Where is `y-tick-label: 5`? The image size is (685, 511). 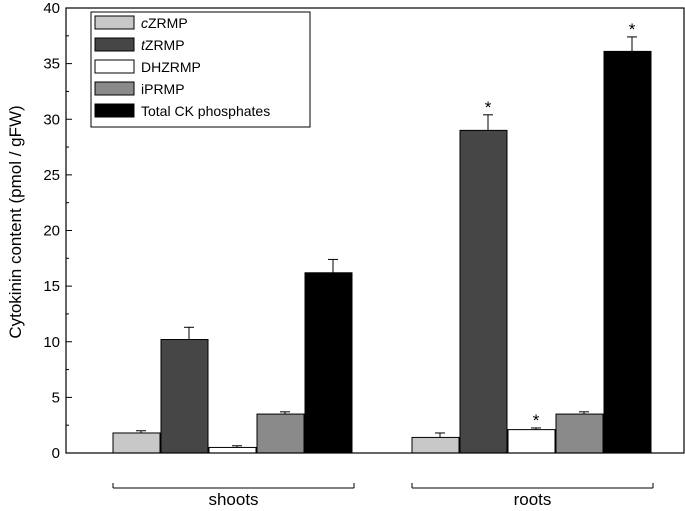
y-tick-label: 5 is located at coordinates (56, 397).